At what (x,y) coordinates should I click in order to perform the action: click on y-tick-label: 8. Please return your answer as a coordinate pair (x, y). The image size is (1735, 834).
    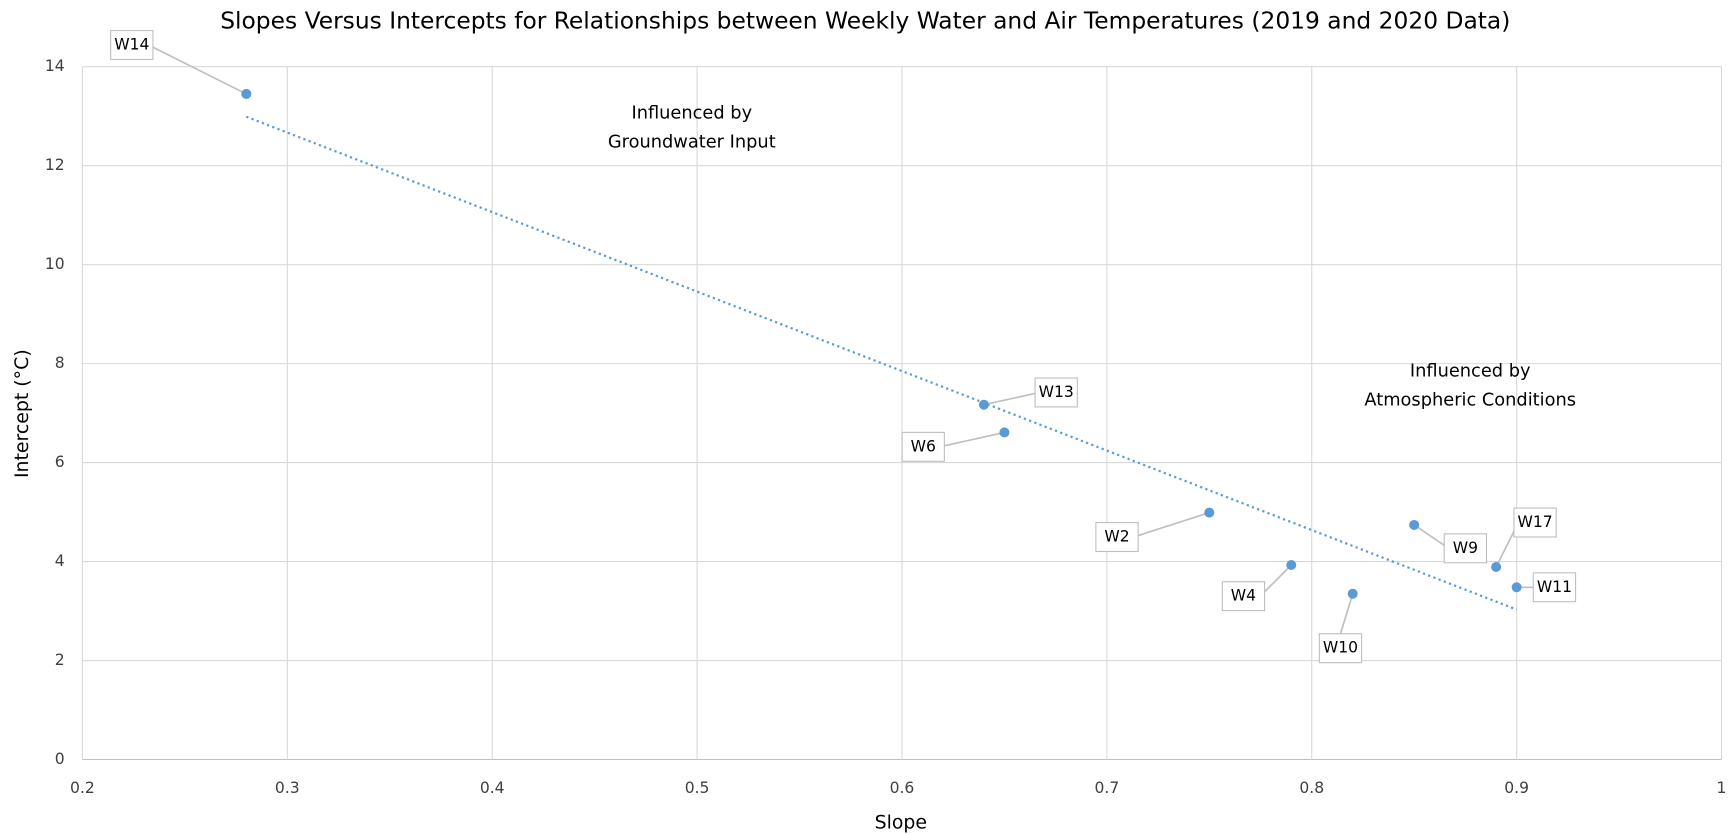
    Looking at the image, I should click on (60, 363).